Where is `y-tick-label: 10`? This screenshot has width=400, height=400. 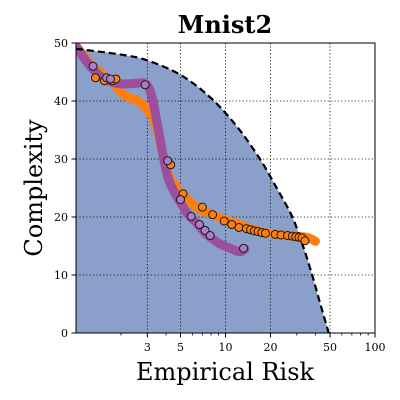 y-tick-label: 10 is located at coordinates (61, 275).